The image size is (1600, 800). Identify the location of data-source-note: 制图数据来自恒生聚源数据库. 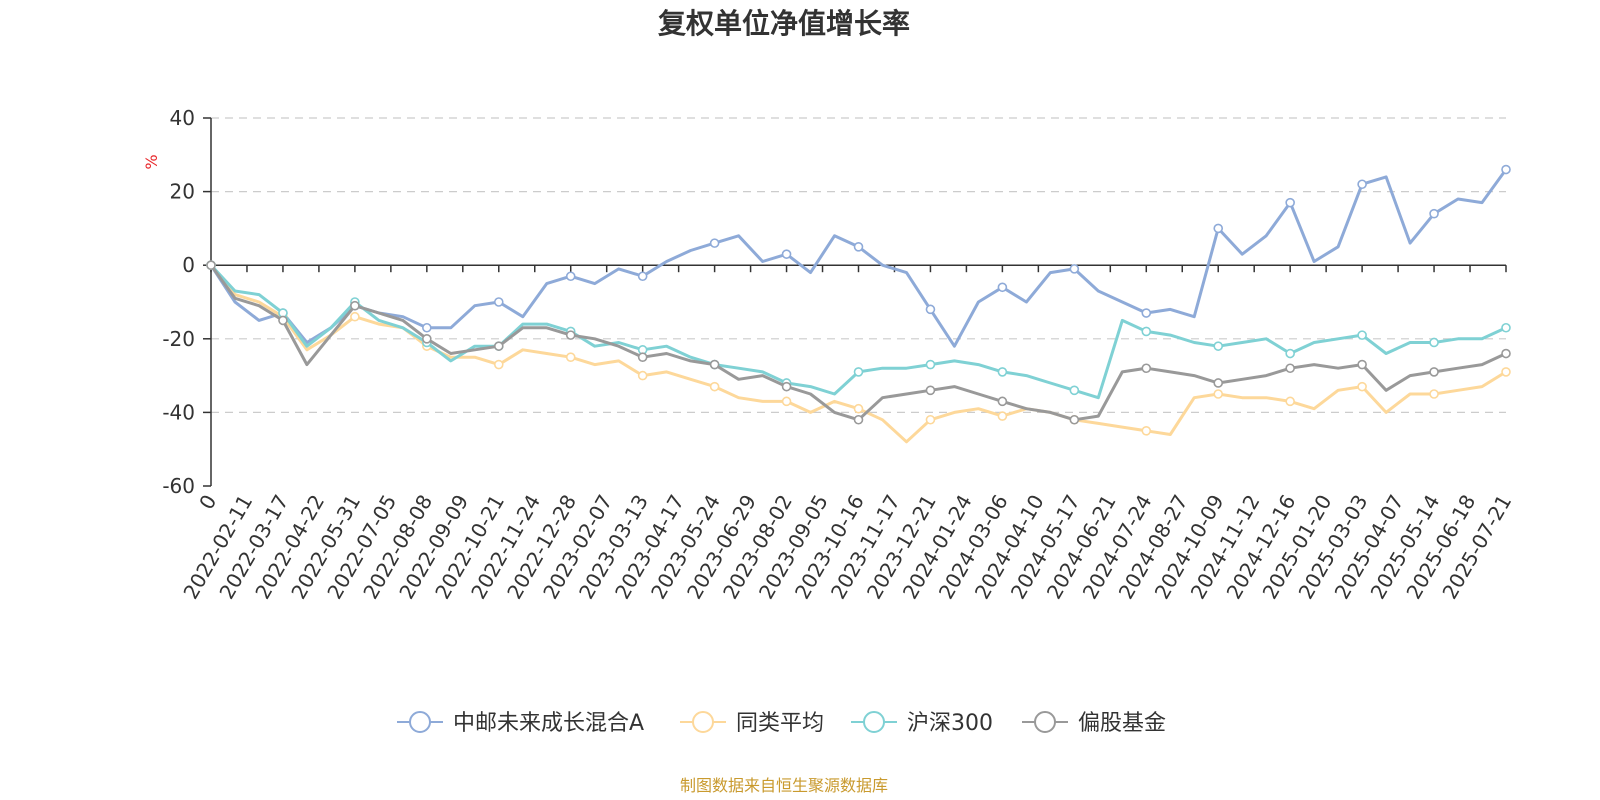
(784, 785).